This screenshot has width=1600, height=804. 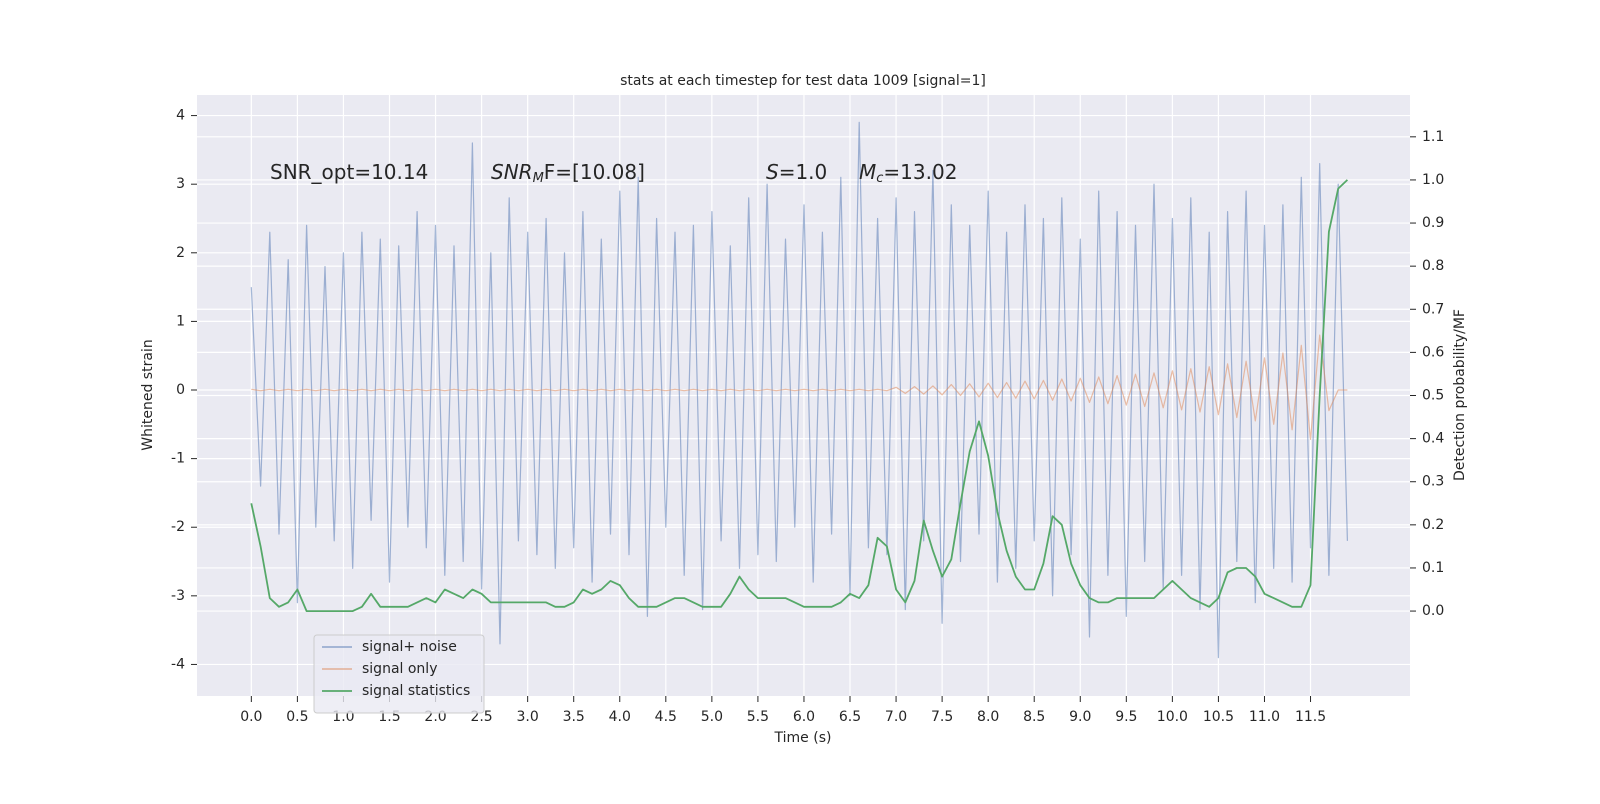 I want to click on x-tick-label: 4.0, so click(x=620, y=717).